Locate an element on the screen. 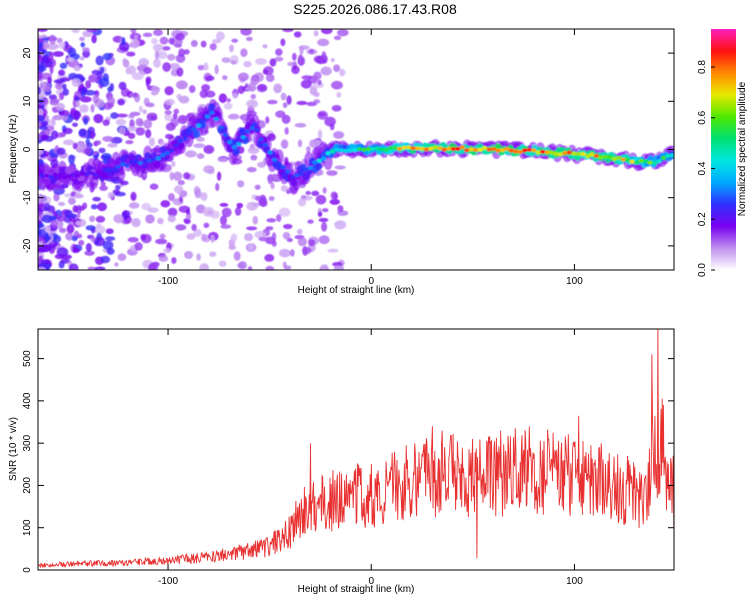 The width and height of the screenshot is (750, 600). y-tick-label: 10 is located at coordinates (27, 101).